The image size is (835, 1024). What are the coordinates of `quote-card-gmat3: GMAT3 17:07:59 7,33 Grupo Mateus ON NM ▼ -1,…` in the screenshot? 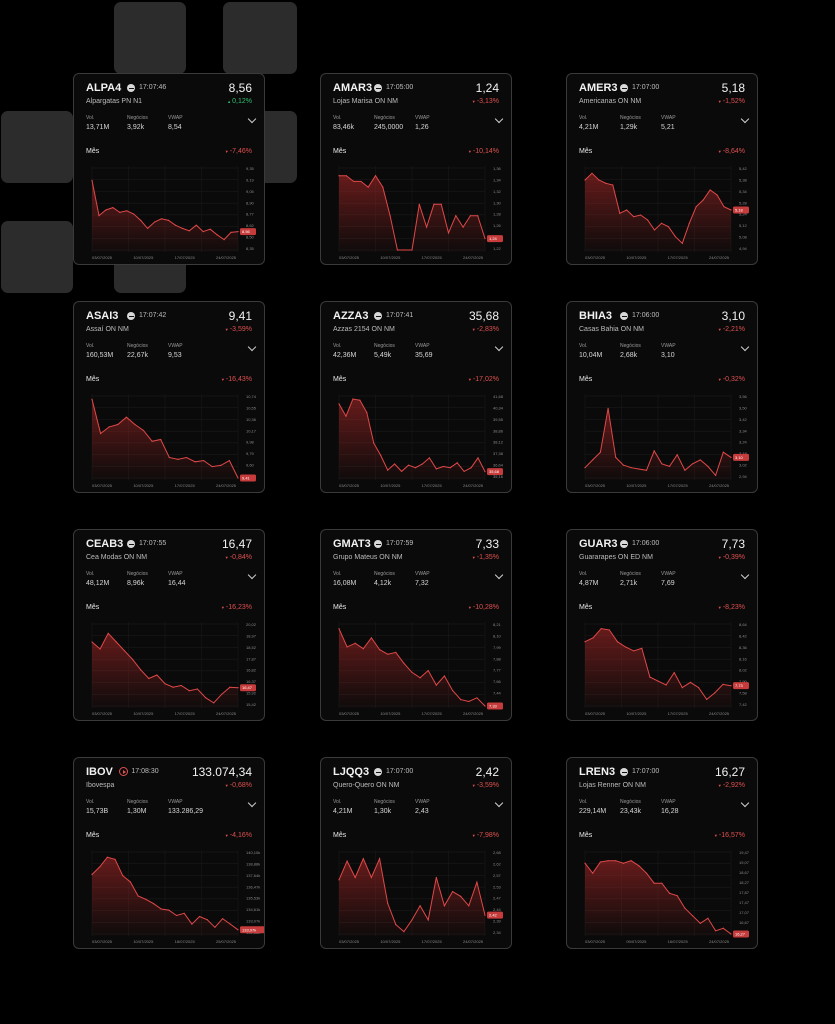 It's located at (416, 625).